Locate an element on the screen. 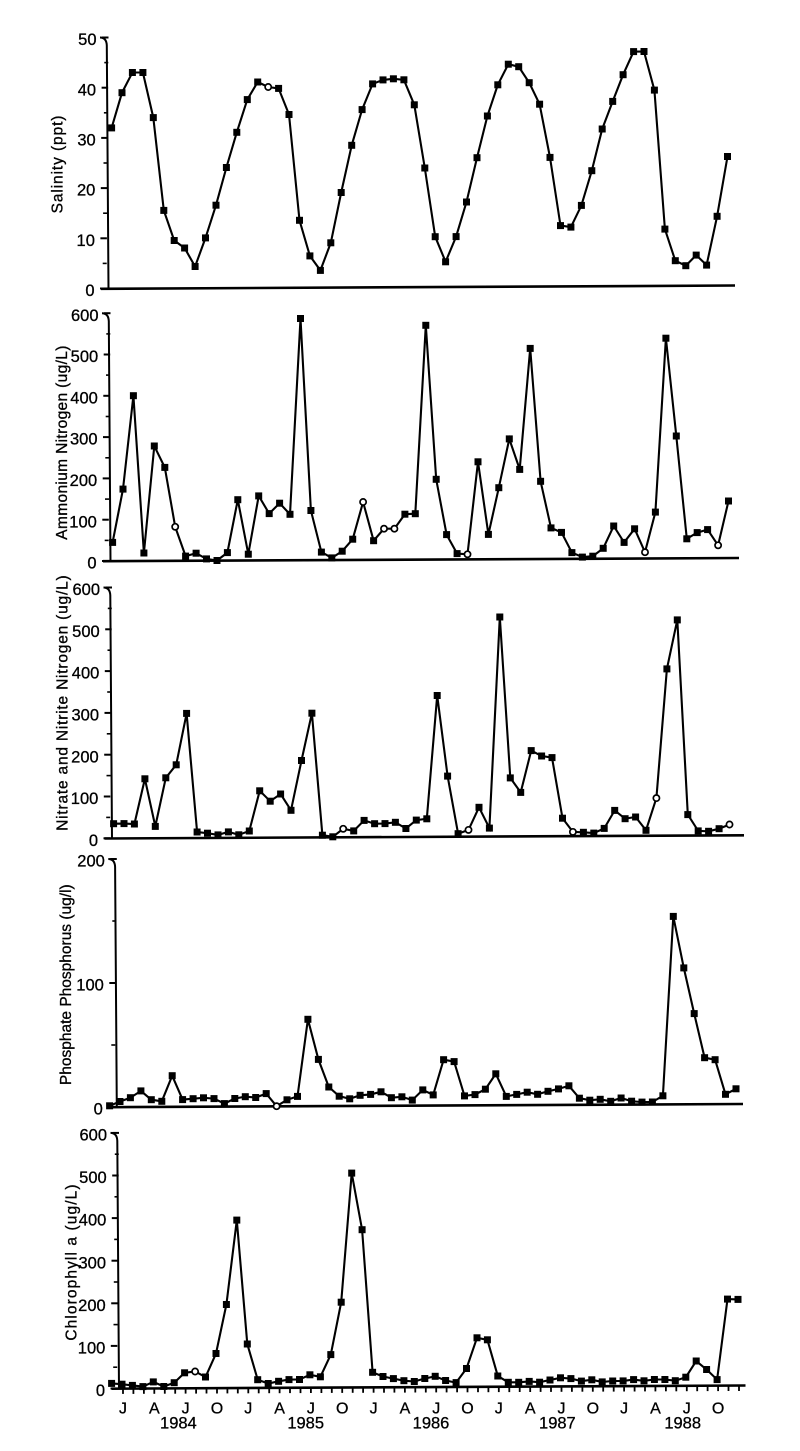  svg-text: 1988 is located at coordinates (682, 1424).